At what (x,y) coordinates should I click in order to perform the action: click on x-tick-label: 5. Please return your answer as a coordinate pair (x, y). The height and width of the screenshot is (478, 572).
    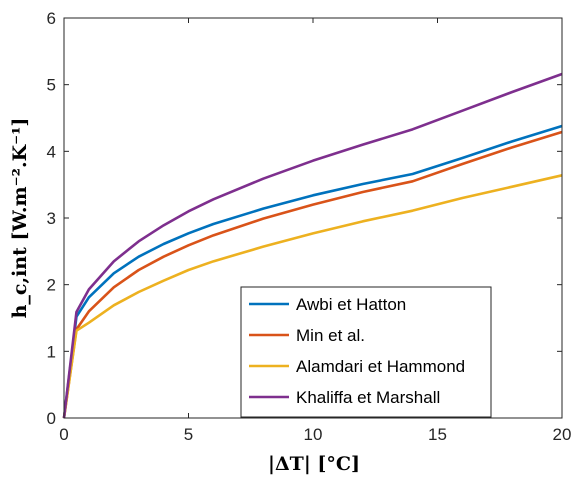
    Looking at the image, I should click on (188, 434).